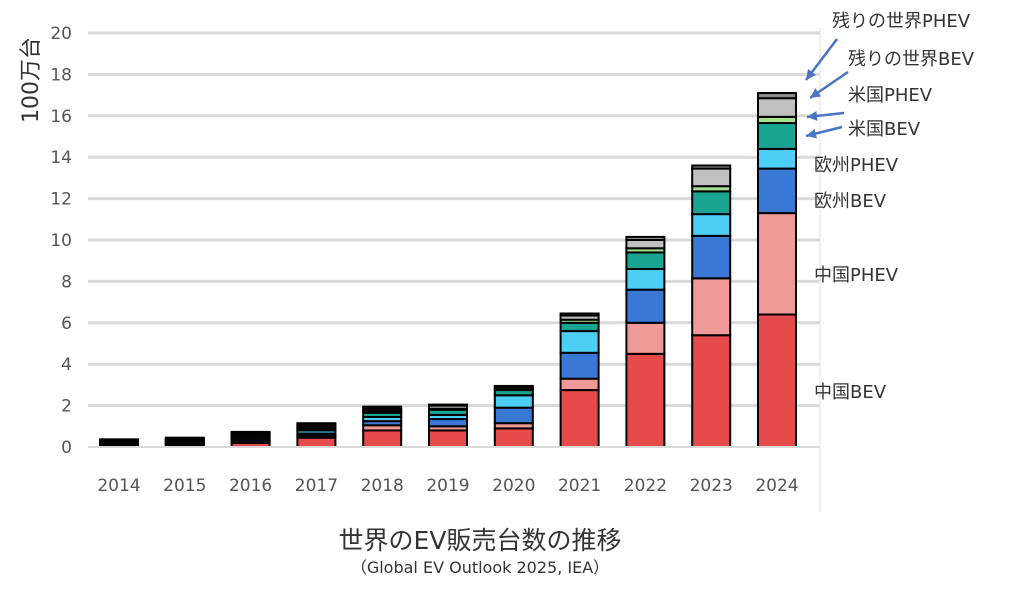 This screenshot has height=591, width=1024. Describe the element at coordinates (711, 486) in the screenshot. I see `x-tick-label: 2023` at that location.